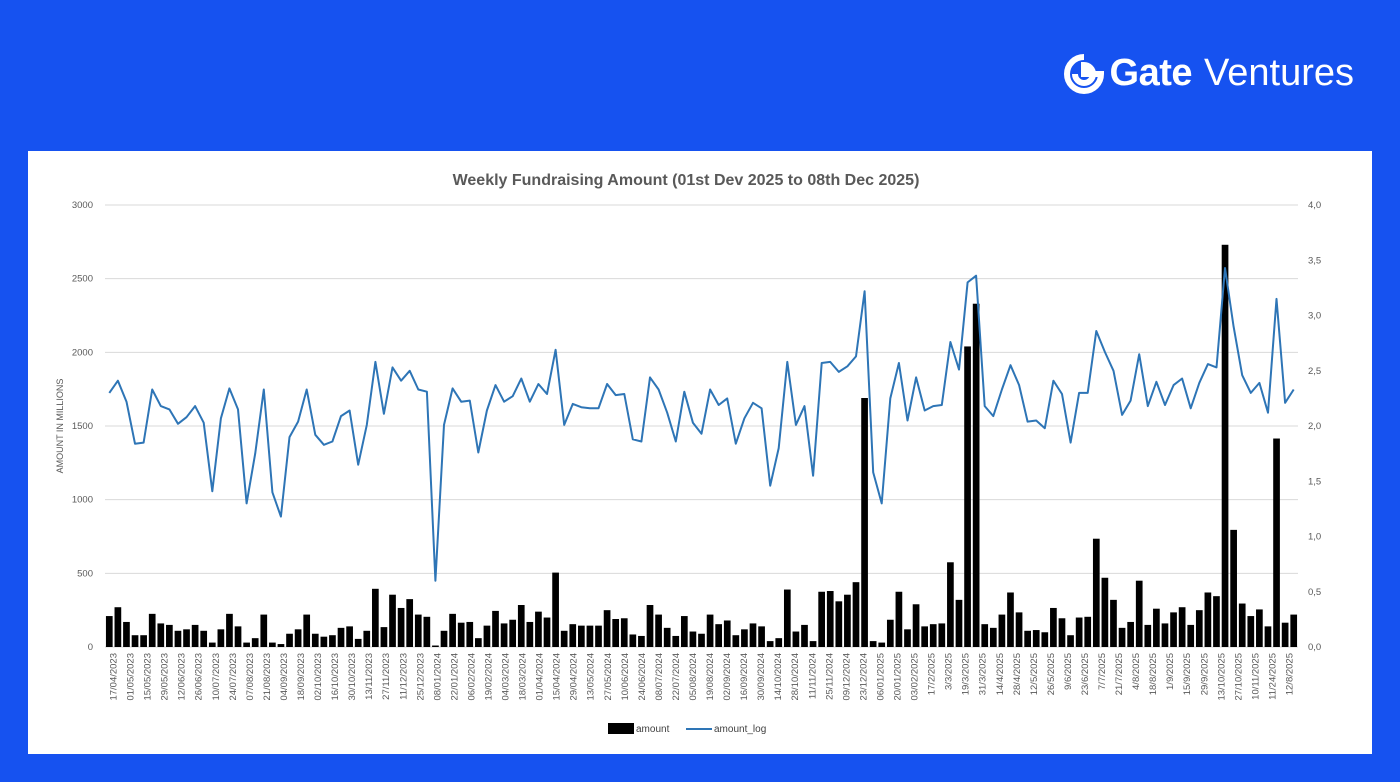 Image resolution: width=1400 pixels, height=782 pixels. I want to click on y-tick-label: 2000, so click(82, 352).